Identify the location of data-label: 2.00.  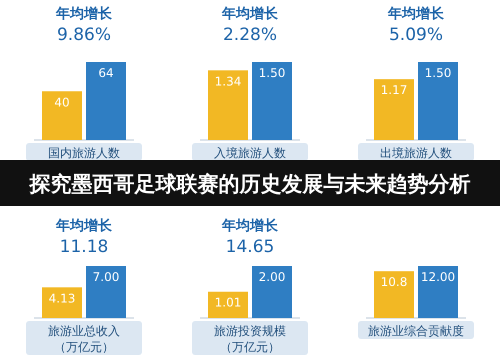
(272, 277).